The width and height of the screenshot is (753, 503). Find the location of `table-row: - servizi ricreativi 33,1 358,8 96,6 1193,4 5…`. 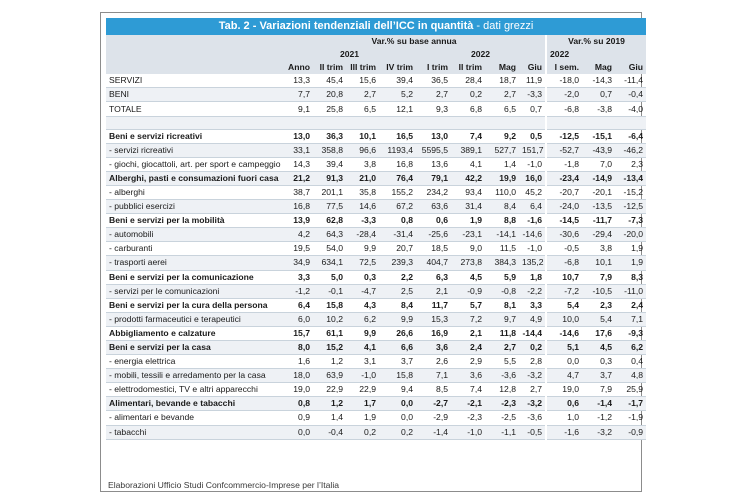

table-row: - servizi ricreativi 33,1 358,8 96,6 1193,4 5… is located at coordinates (376, 150).